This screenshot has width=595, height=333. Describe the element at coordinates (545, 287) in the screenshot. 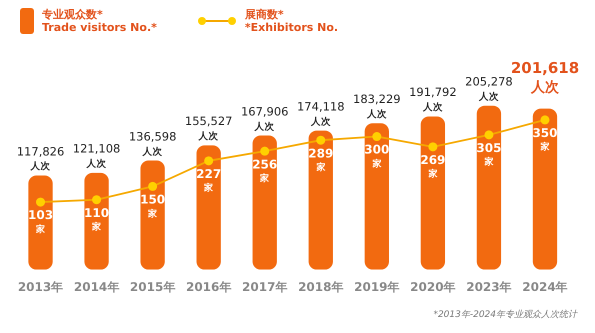

I see `x-tick-label: 2024年` at that location.